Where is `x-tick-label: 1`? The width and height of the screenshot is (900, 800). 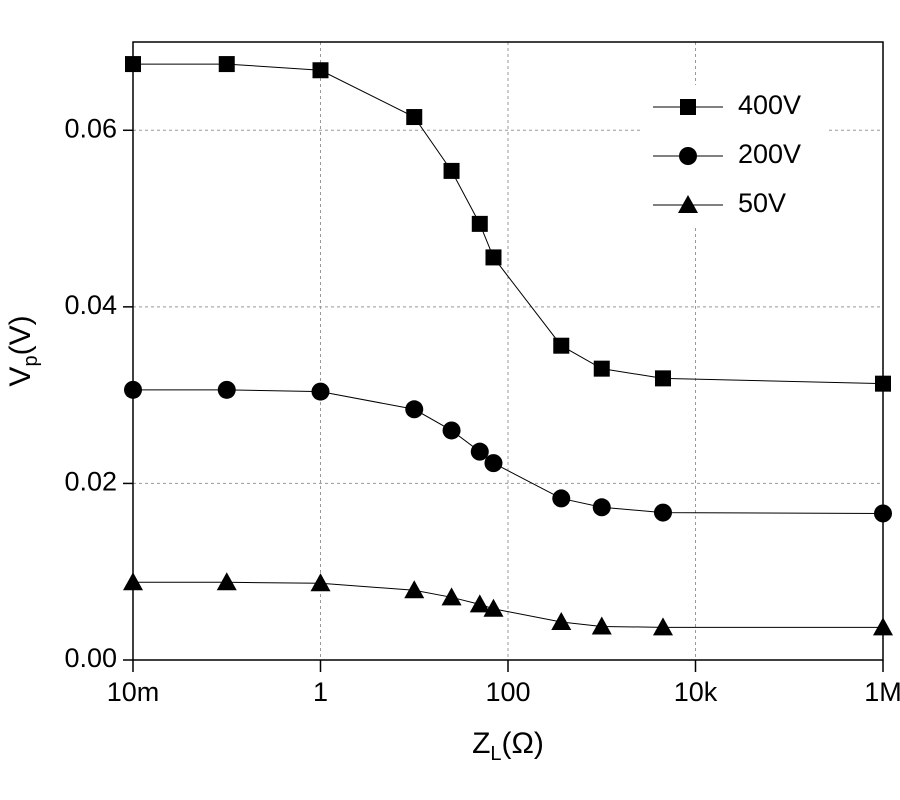
x-tick-label: 1 is located at coordinates (320, 692).